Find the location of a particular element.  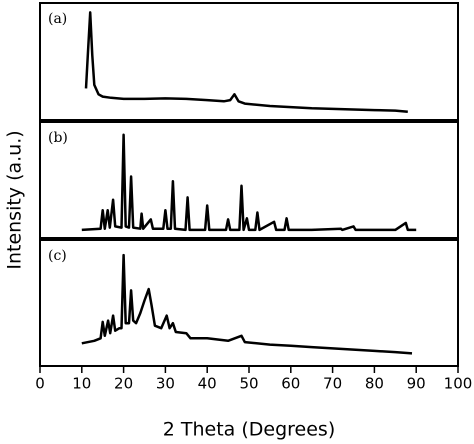

panel-label: (c) is located at coordinates (57, 256).